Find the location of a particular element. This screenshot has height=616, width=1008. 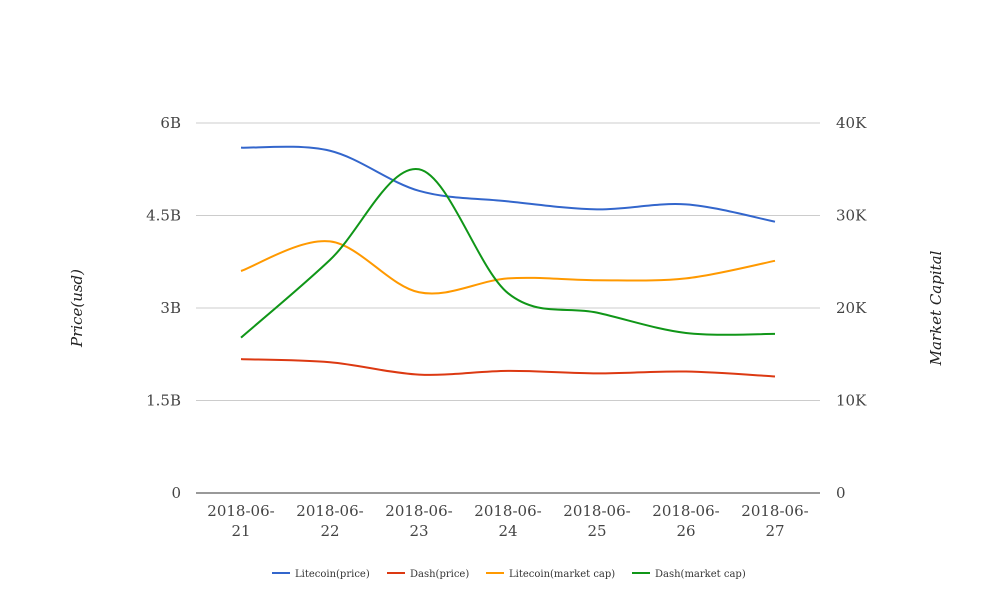

right-tick-label: 10K is located at coordinates (851, 401).